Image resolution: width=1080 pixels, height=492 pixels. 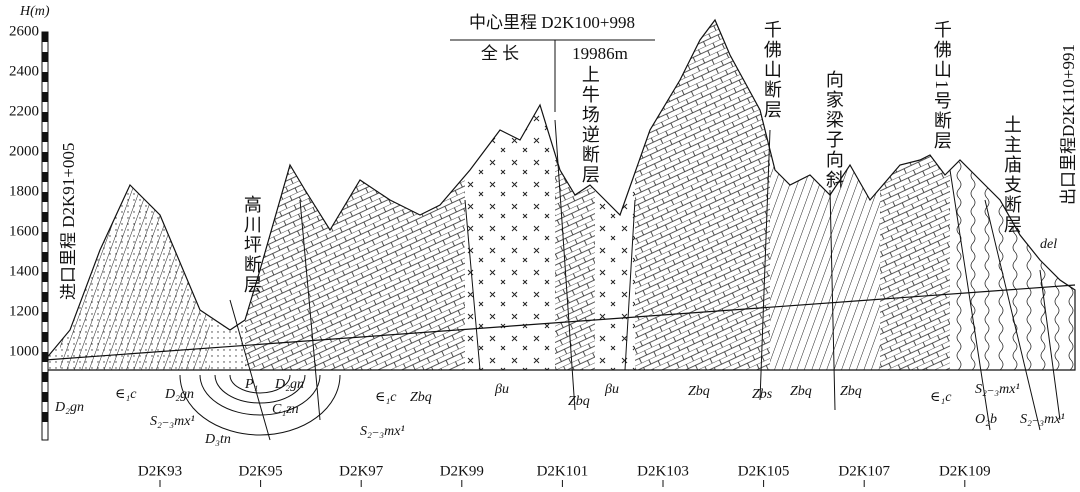 What do you see at coordinates (217, 439) in the screenshot?
I see `stratum-label: D₃tn` at bounding box center [217, 439].